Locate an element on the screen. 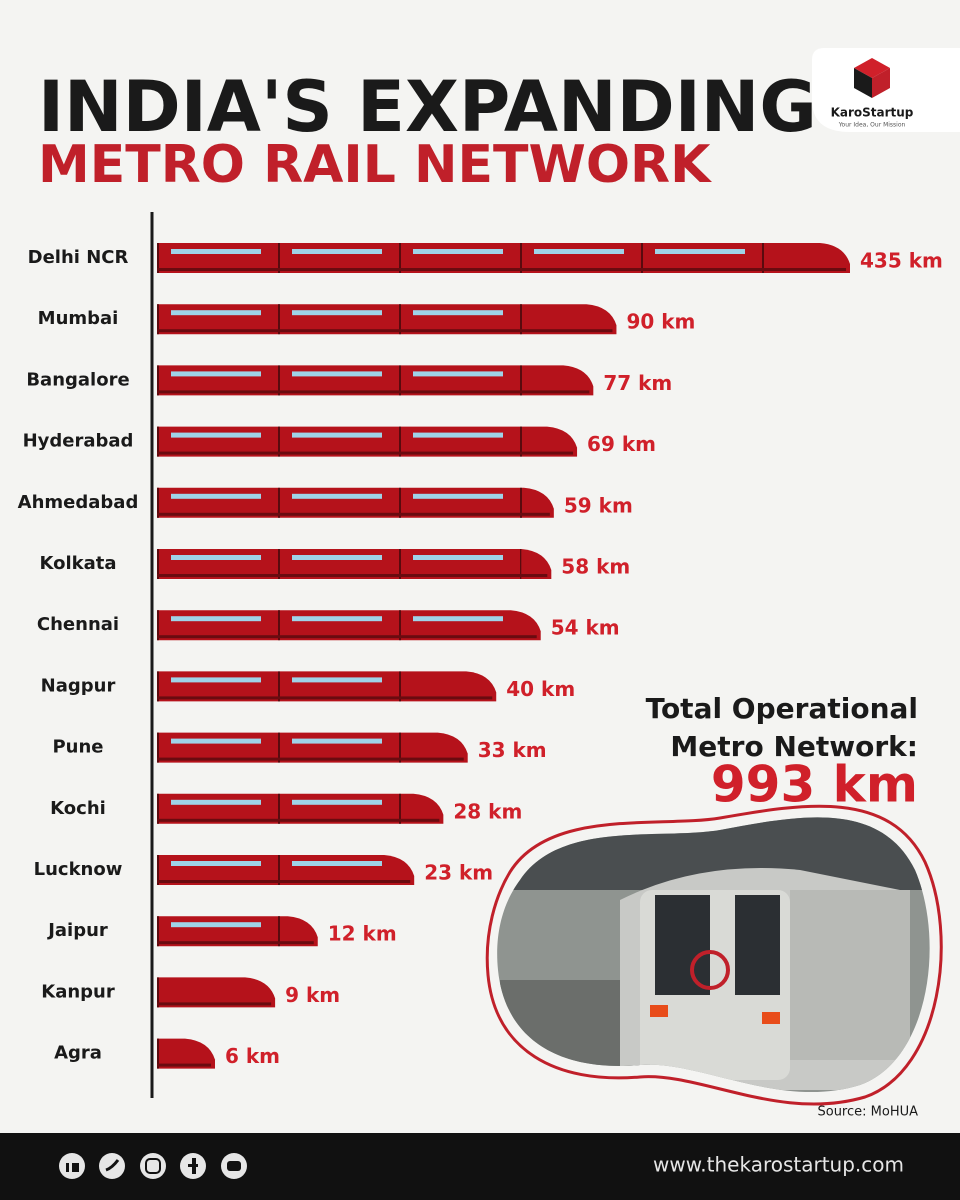  instagram-icon is located at coordinates (153, 1166).